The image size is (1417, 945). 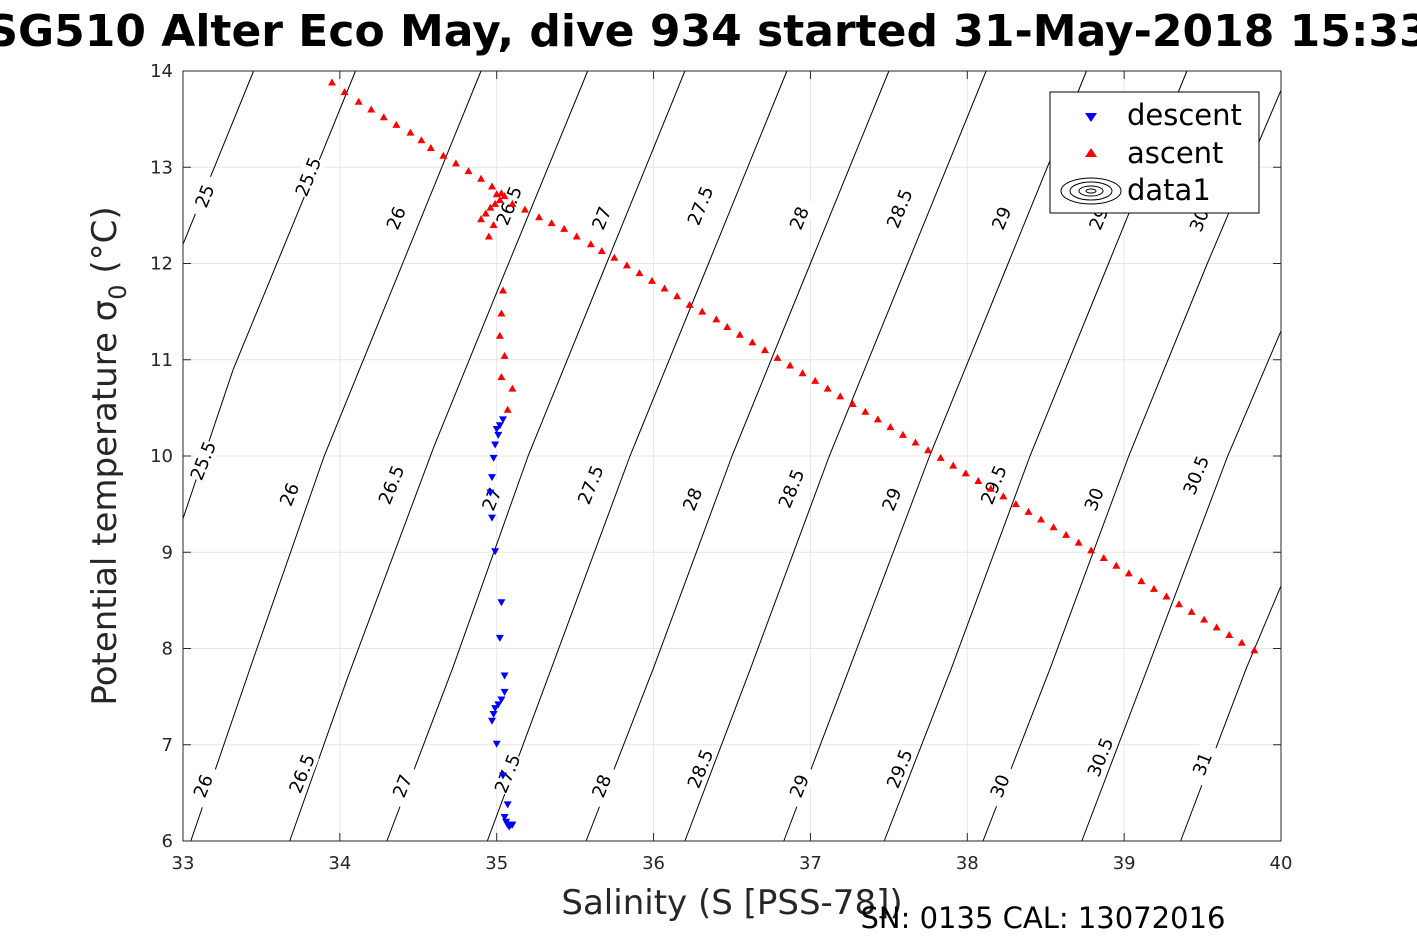 I want to click on legend-descent-marker, so click(x=1091, y=117).